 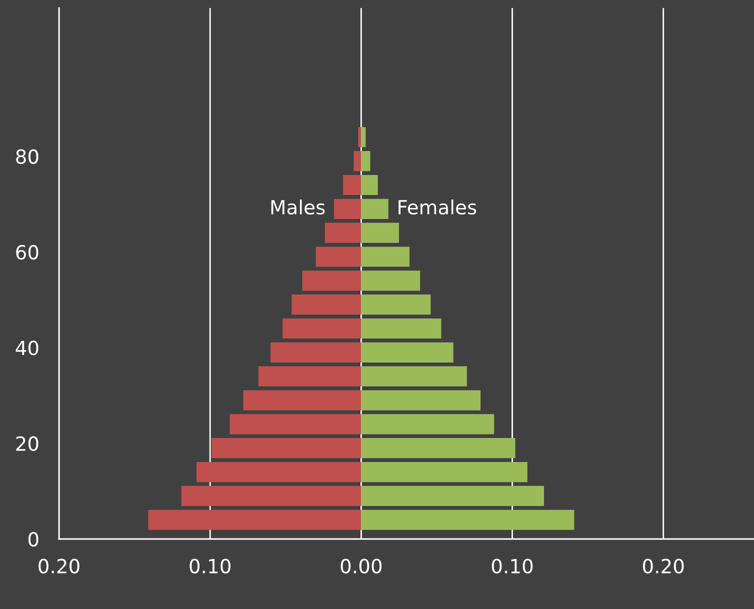 What do you see at coordinates (27, 443) in the screenshot?
I see `y-tick-label: 20` at bounding box center [27, 443].